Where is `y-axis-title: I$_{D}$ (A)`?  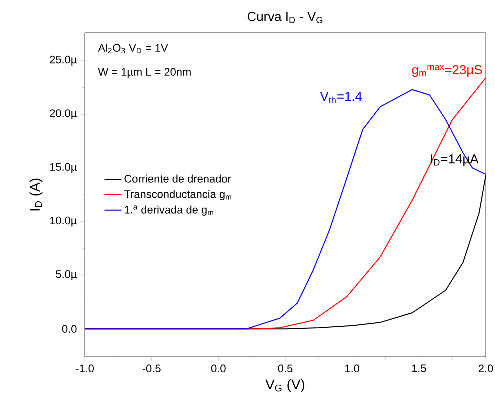 y-axis-title: I$_{D}$ (A) is located at coordinates (36, 194).